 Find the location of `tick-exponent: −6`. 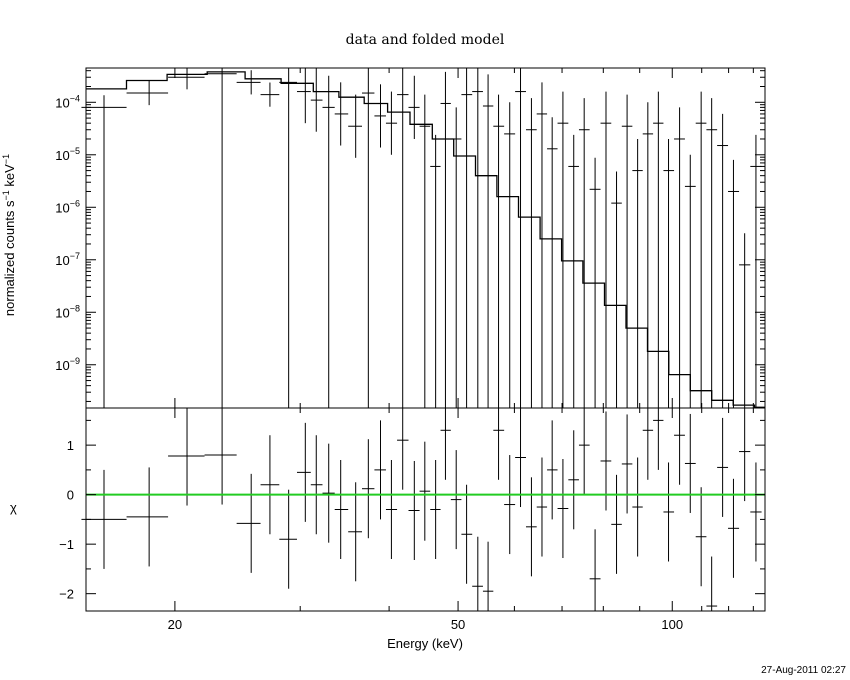

tick-exponent: −6 is located at coordinates (75, 203).